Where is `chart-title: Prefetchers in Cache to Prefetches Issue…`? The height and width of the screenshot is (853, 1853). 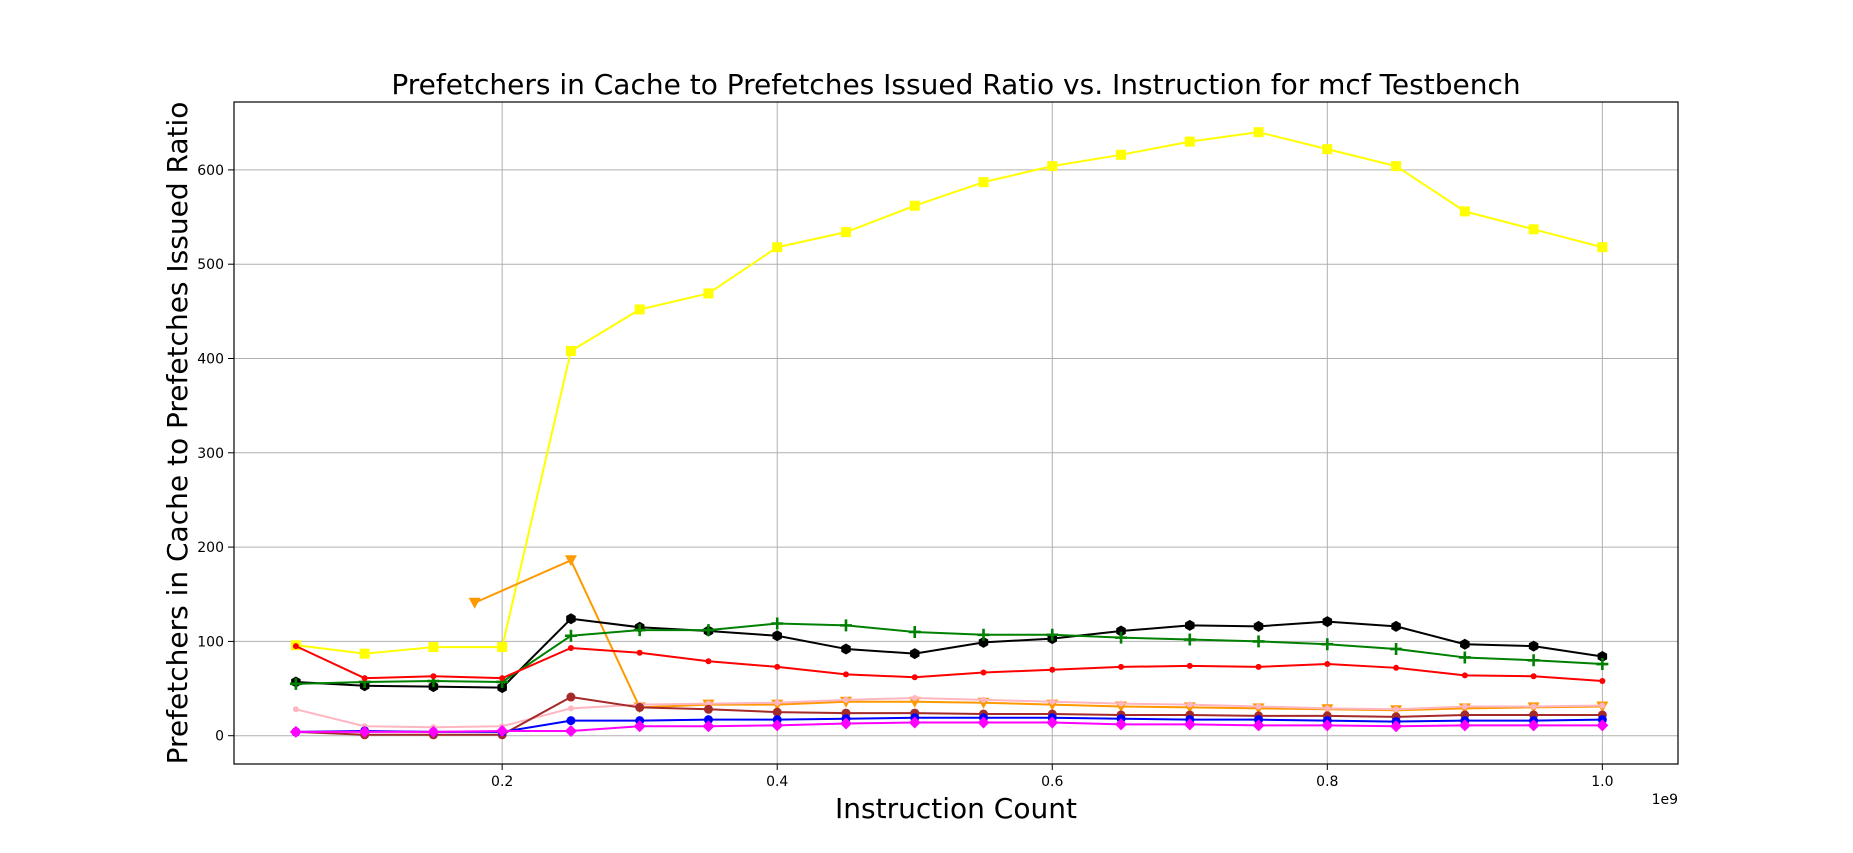
chart-title: Prefetchers in Cache to Prefetches Issue… is located at coordinates (955, 84).